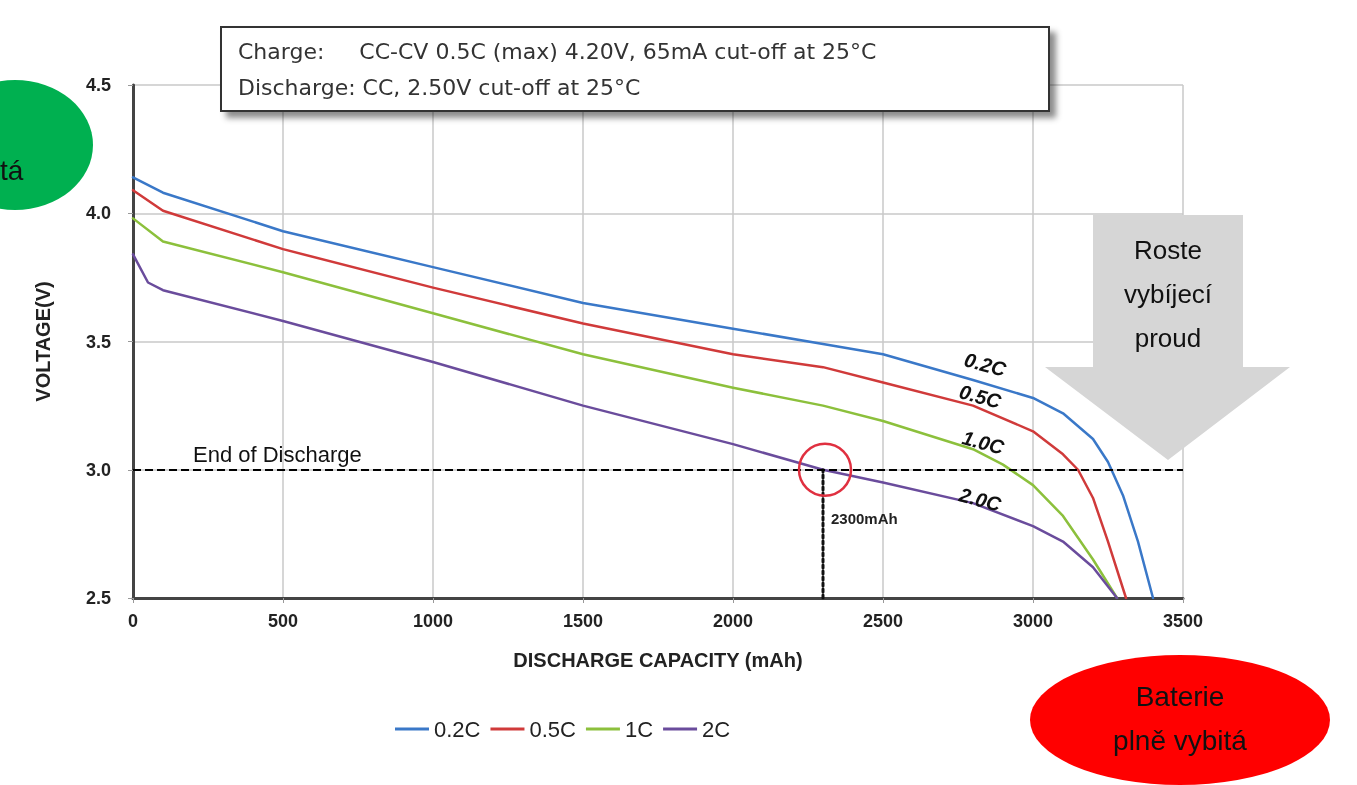 Image resolution: width=1357 pixels, height=785 pixels. I want to click on legend-label: 2C, so click(716, 729).